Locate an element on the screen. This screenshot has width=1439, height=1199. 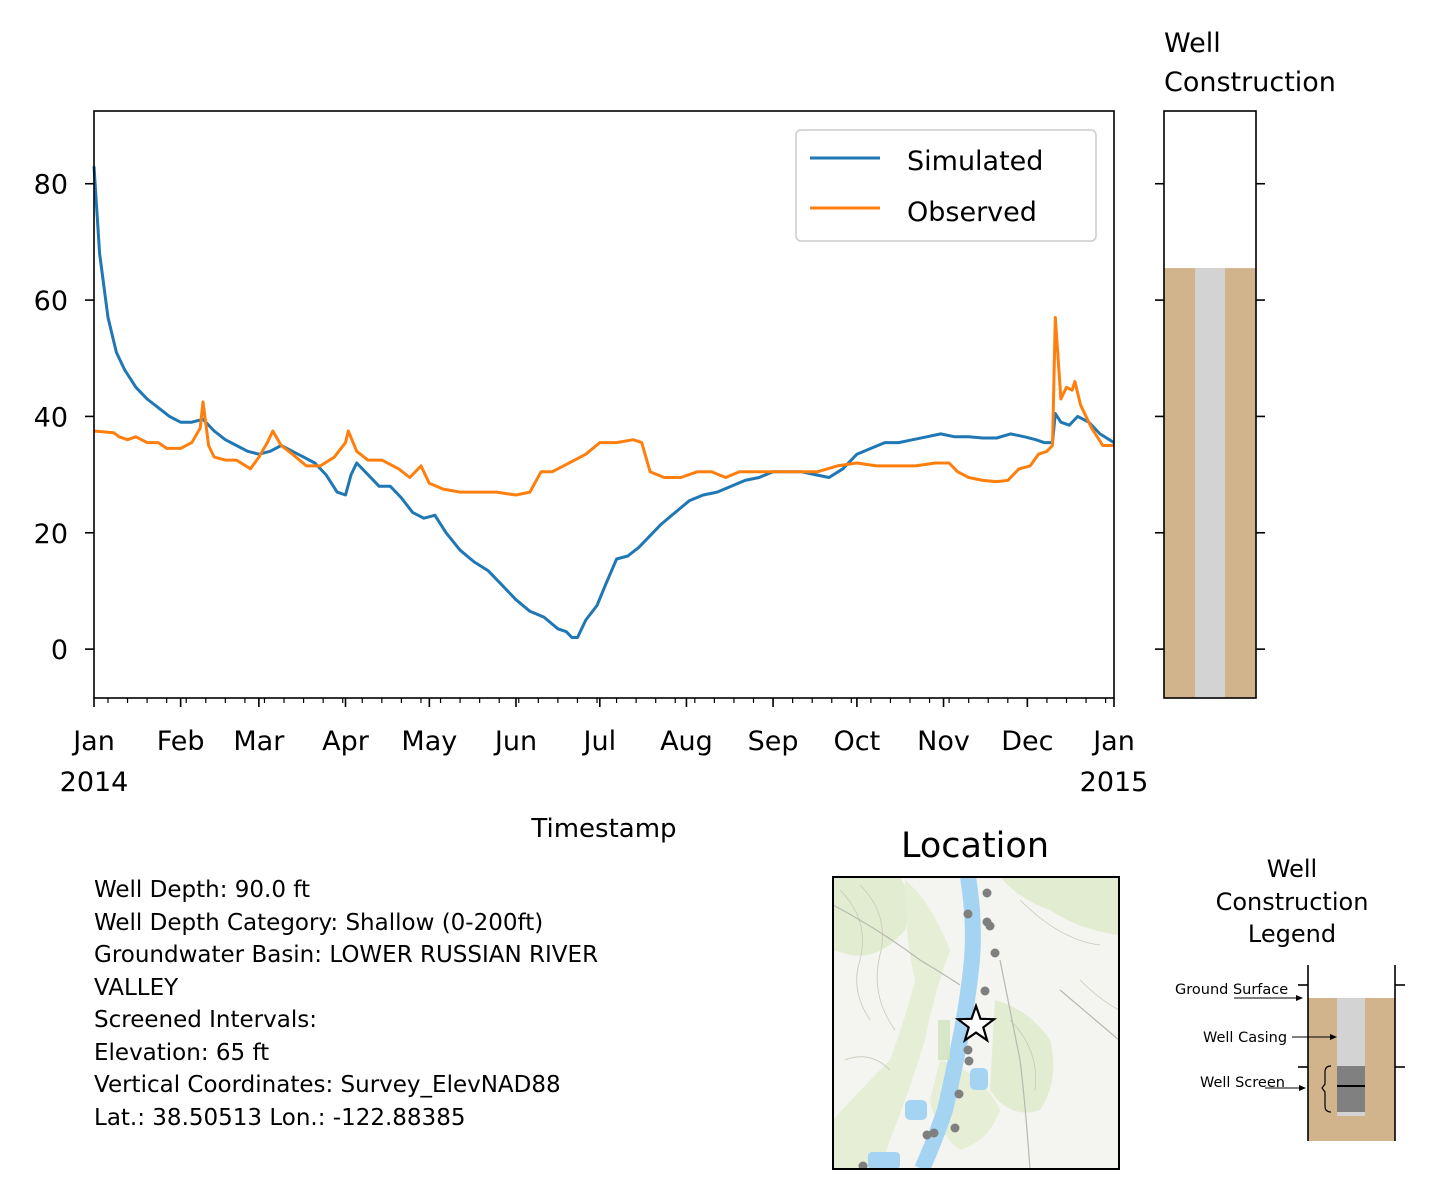
map-content is located at coordinates (976, 1023).